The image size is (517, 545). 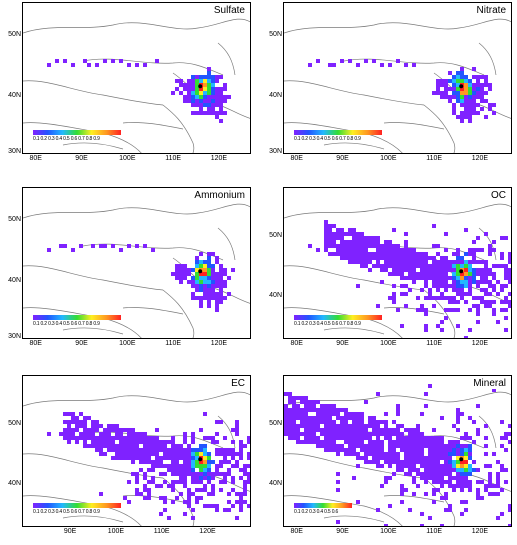 I want to click on panel-title: EC, so click(x=238, y=383).